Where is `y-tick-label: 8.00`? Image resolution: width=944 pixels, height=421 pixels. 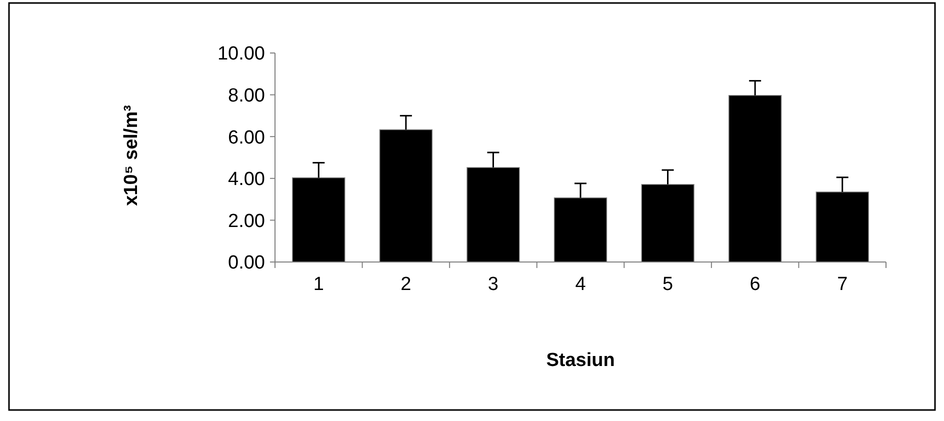 y-tick-label: 8.00 is located at coordinates (246, 95).